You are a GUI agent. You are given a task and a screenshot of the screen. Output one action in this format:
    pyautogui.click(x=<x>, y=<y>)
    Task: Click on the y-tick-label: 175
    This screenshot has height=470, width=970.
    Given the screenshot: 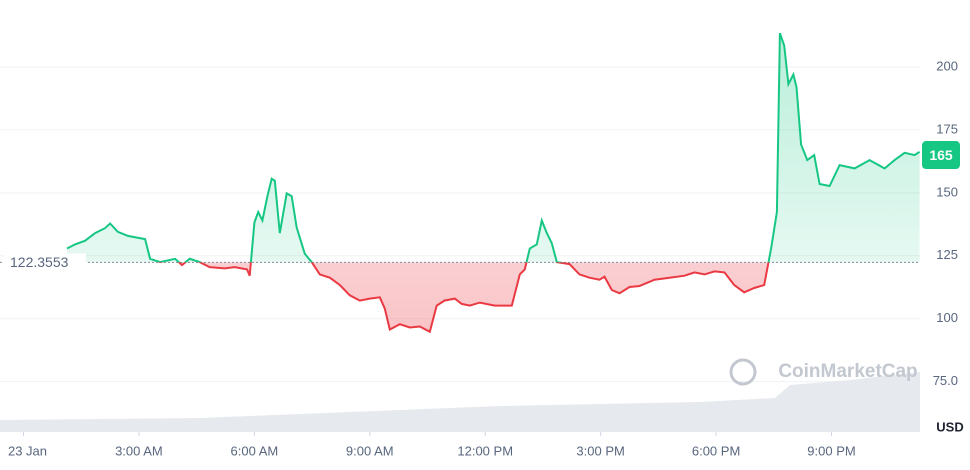 What is the action you would take?
    pyautogui.click(x=947, y=128)
    